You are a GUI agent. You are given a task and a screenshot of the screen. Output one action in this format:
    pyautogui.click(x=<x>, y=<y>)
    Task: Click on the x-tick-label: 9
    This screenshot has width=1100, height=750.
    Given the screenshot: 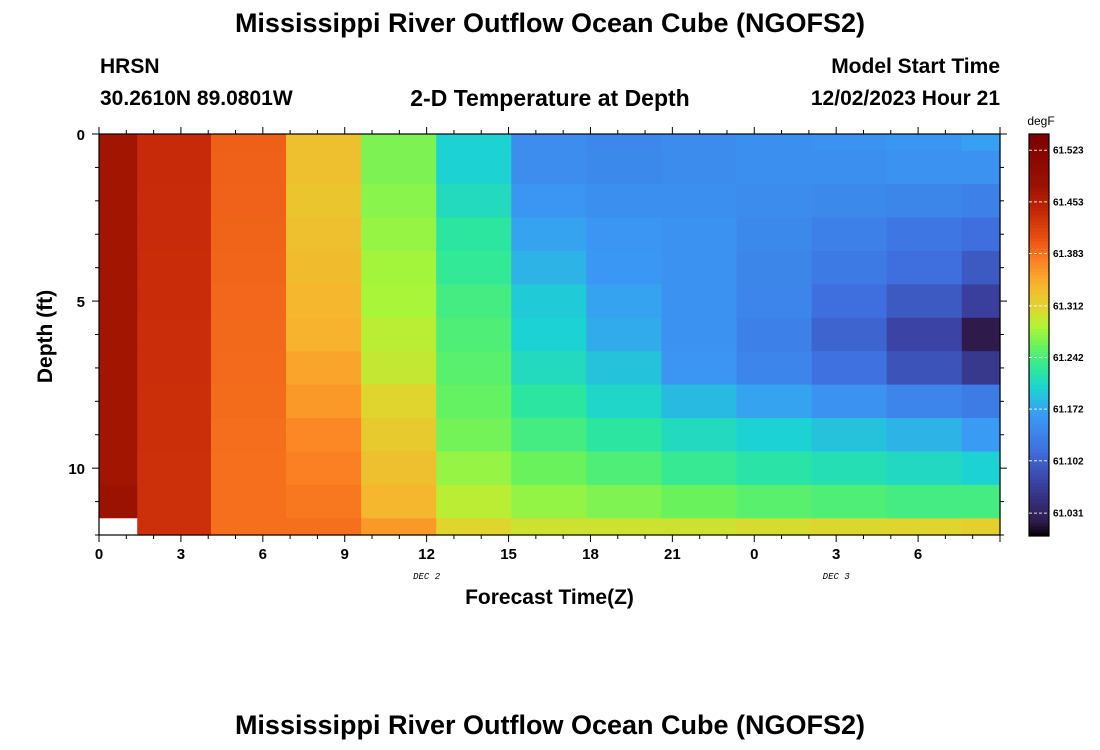 What is the action you would take?
    pyautogui.click(x=345, y=554)
    